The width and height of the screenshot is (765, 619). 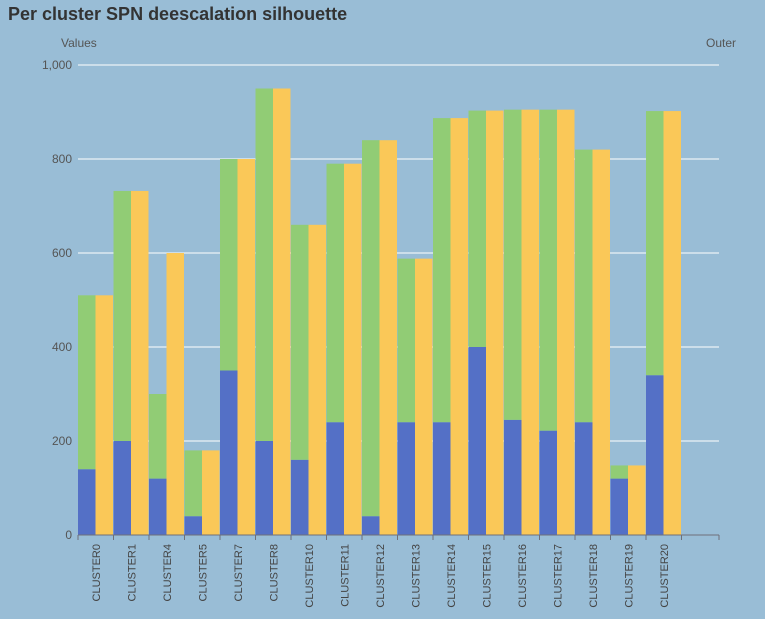 What do you see at coordinates (168, 572) in the screenshot?
I see `x-tick-label: CLUSTER4` at bounding box center [168, 572].